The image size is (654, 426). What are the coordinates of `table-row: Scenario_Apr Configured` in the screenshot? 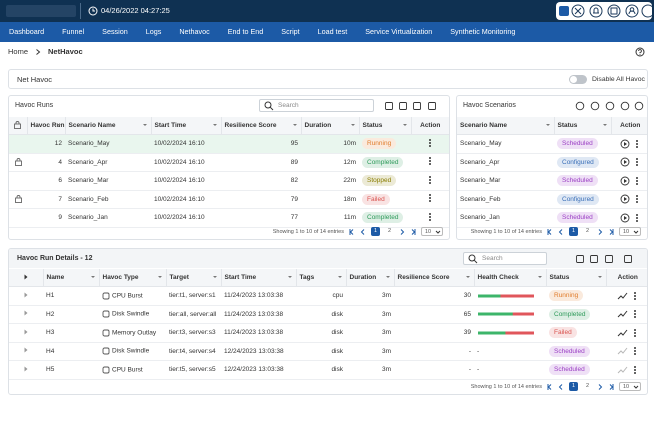 It's located at (552, 162).